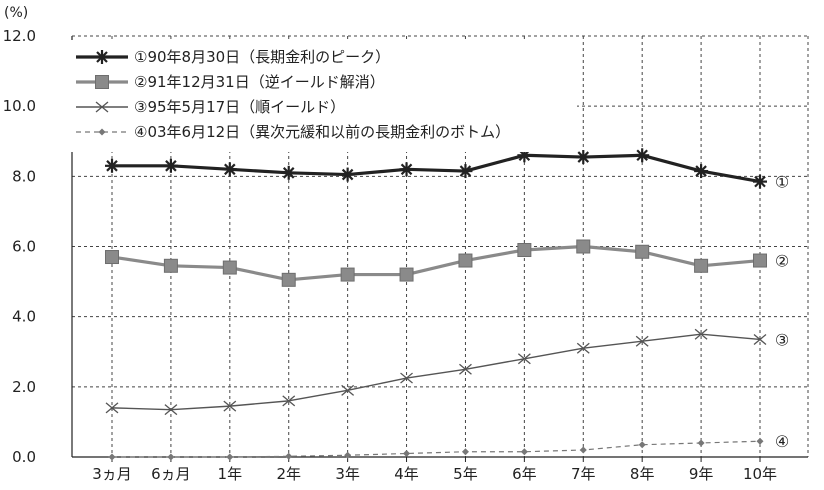  I want to click on y-tick-label: 0.0, so click(24, 457).